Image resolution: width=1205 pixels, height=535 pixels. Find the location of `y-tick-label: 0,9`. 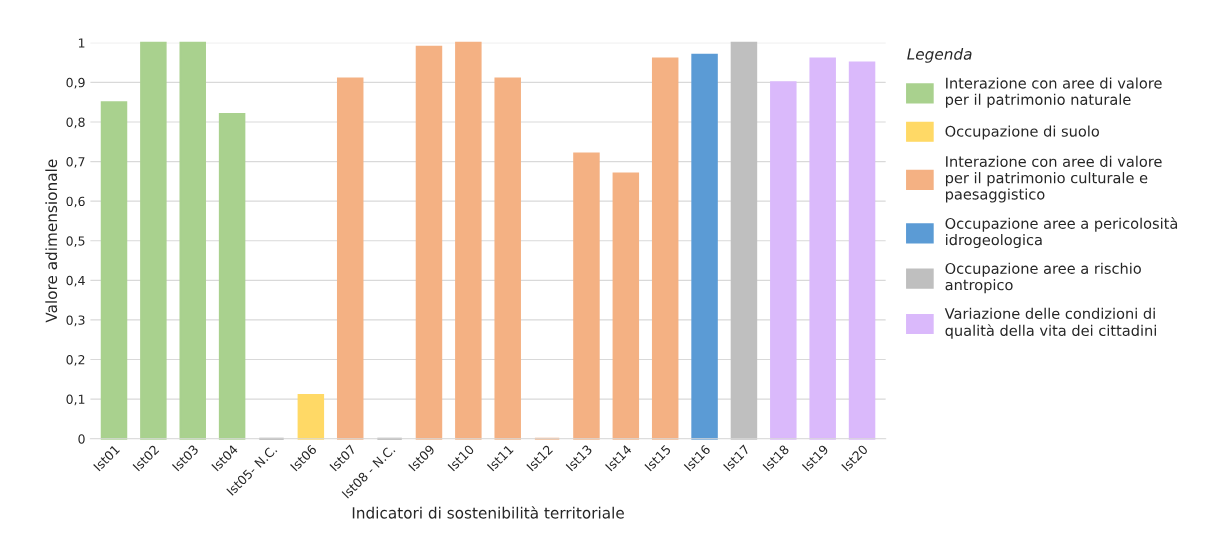

y-tick-label: 0,9 is located at coordinates (75, 83).